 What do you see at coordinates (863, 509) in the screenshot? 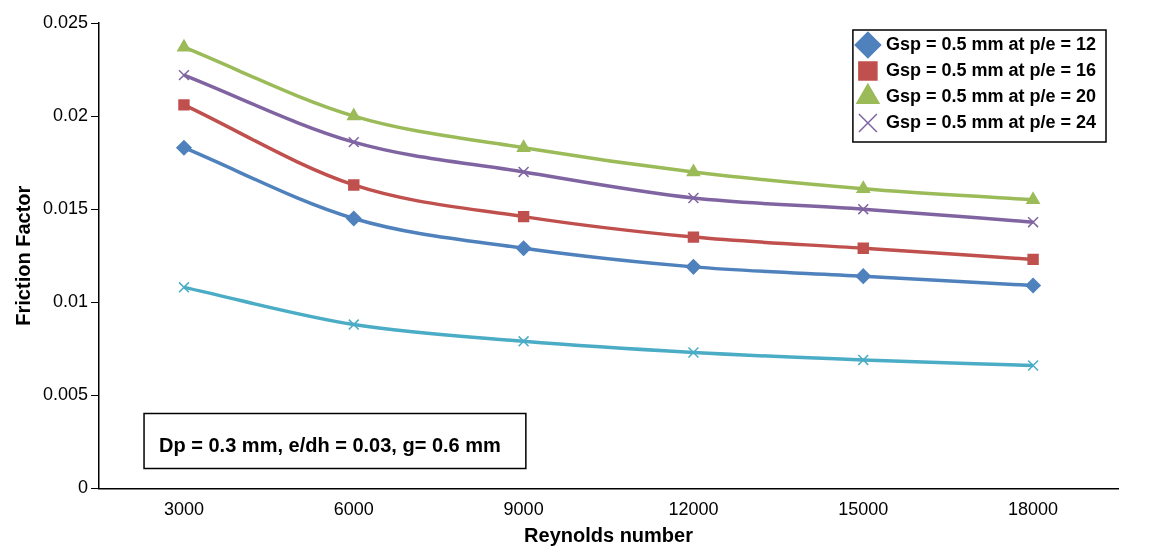
I see `x-tick-label: 15000` at bounding box center [863, 509].